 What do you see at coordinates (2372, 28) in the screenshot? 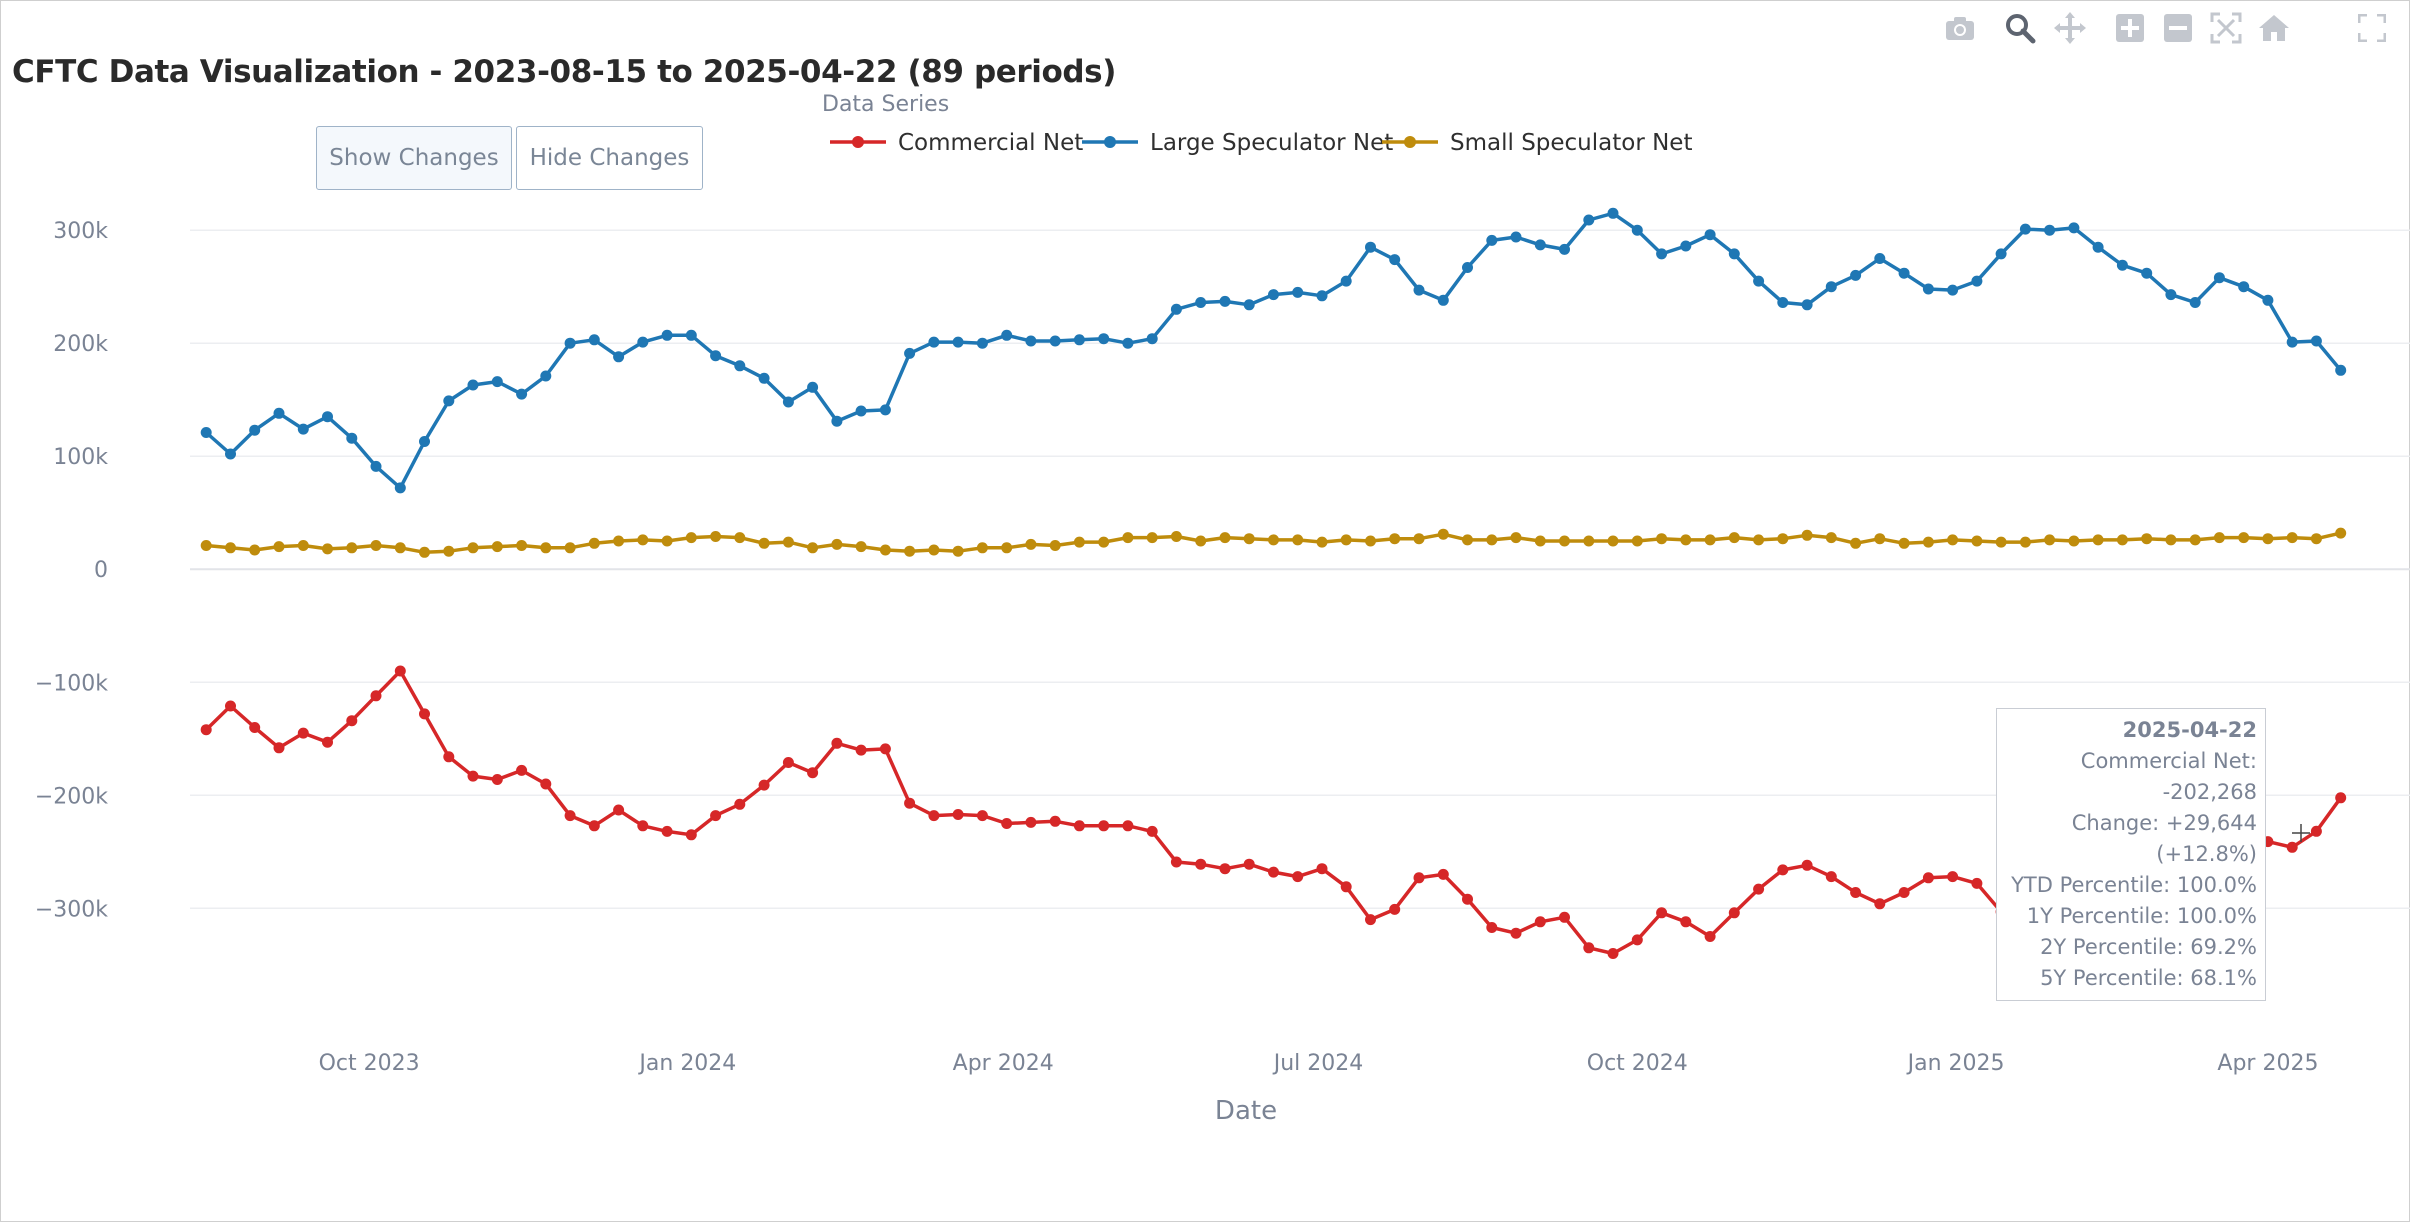
I see `fullscreen-icon` at bounding box center [2372, 28].